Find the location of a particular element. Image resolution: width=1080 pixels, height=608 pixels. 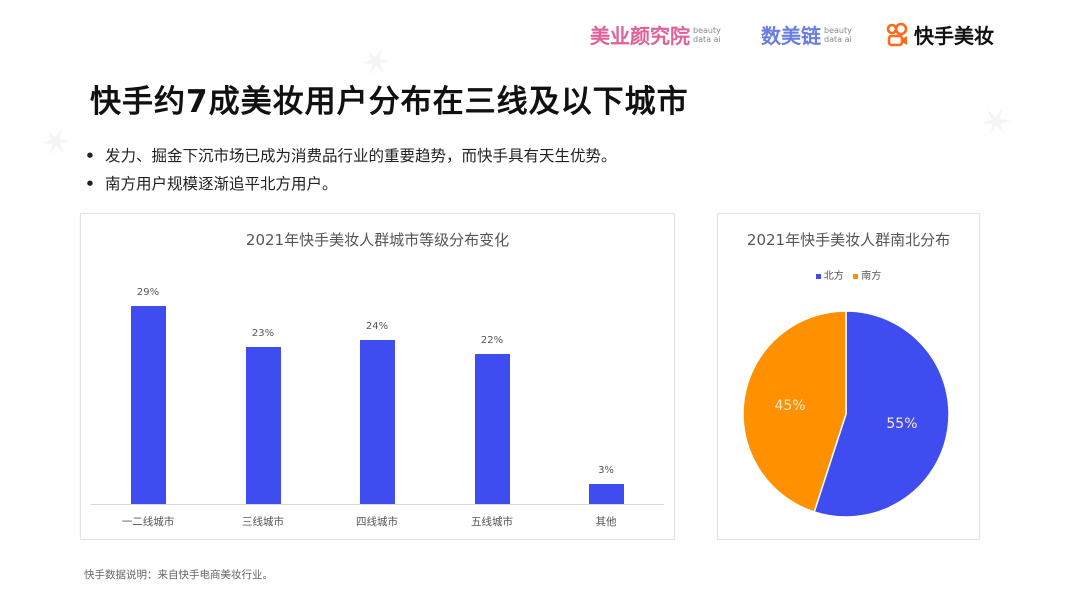

pie-chart-card: 2021年快手美妆人群南北分布 北方 南方 55% 45% is located at coordinates (848, 376).